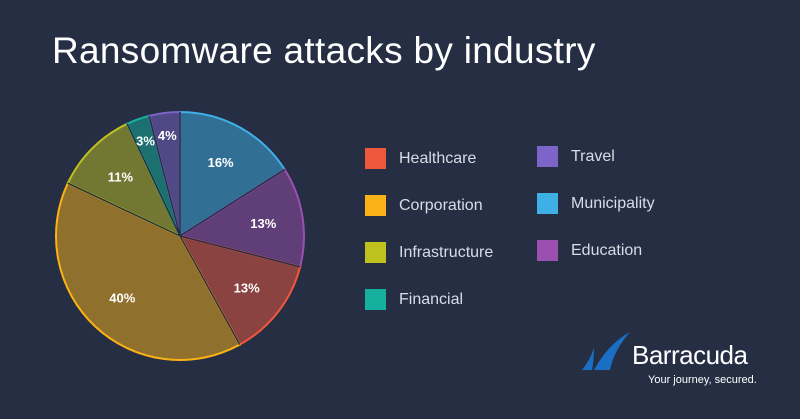 This screenshot has width=800, height=419. I want to click on data-label: 16%, so click(221, 162).